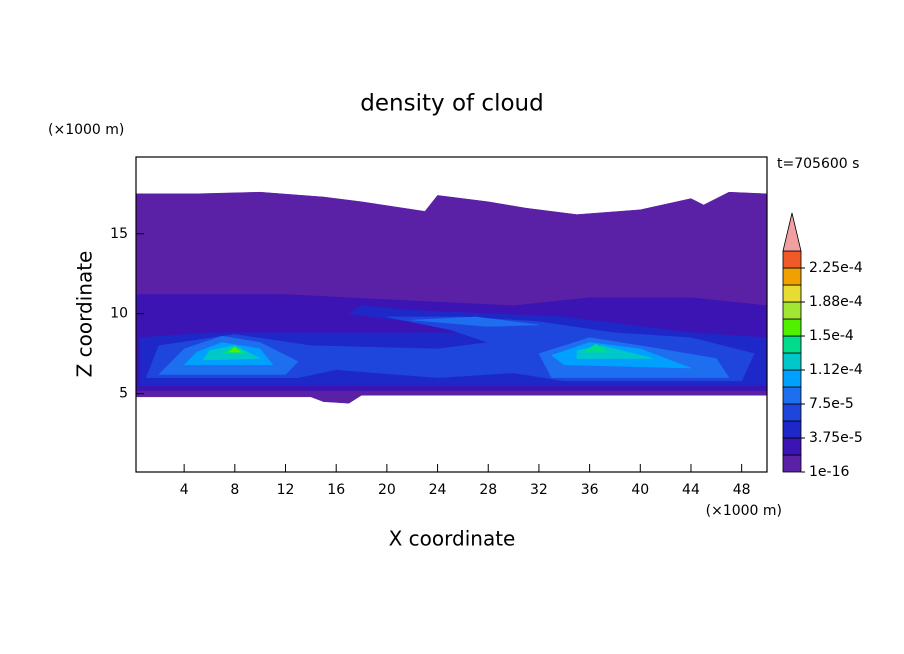  I want to click on colorbar-label: 2.25e-4, so click(836, 268).